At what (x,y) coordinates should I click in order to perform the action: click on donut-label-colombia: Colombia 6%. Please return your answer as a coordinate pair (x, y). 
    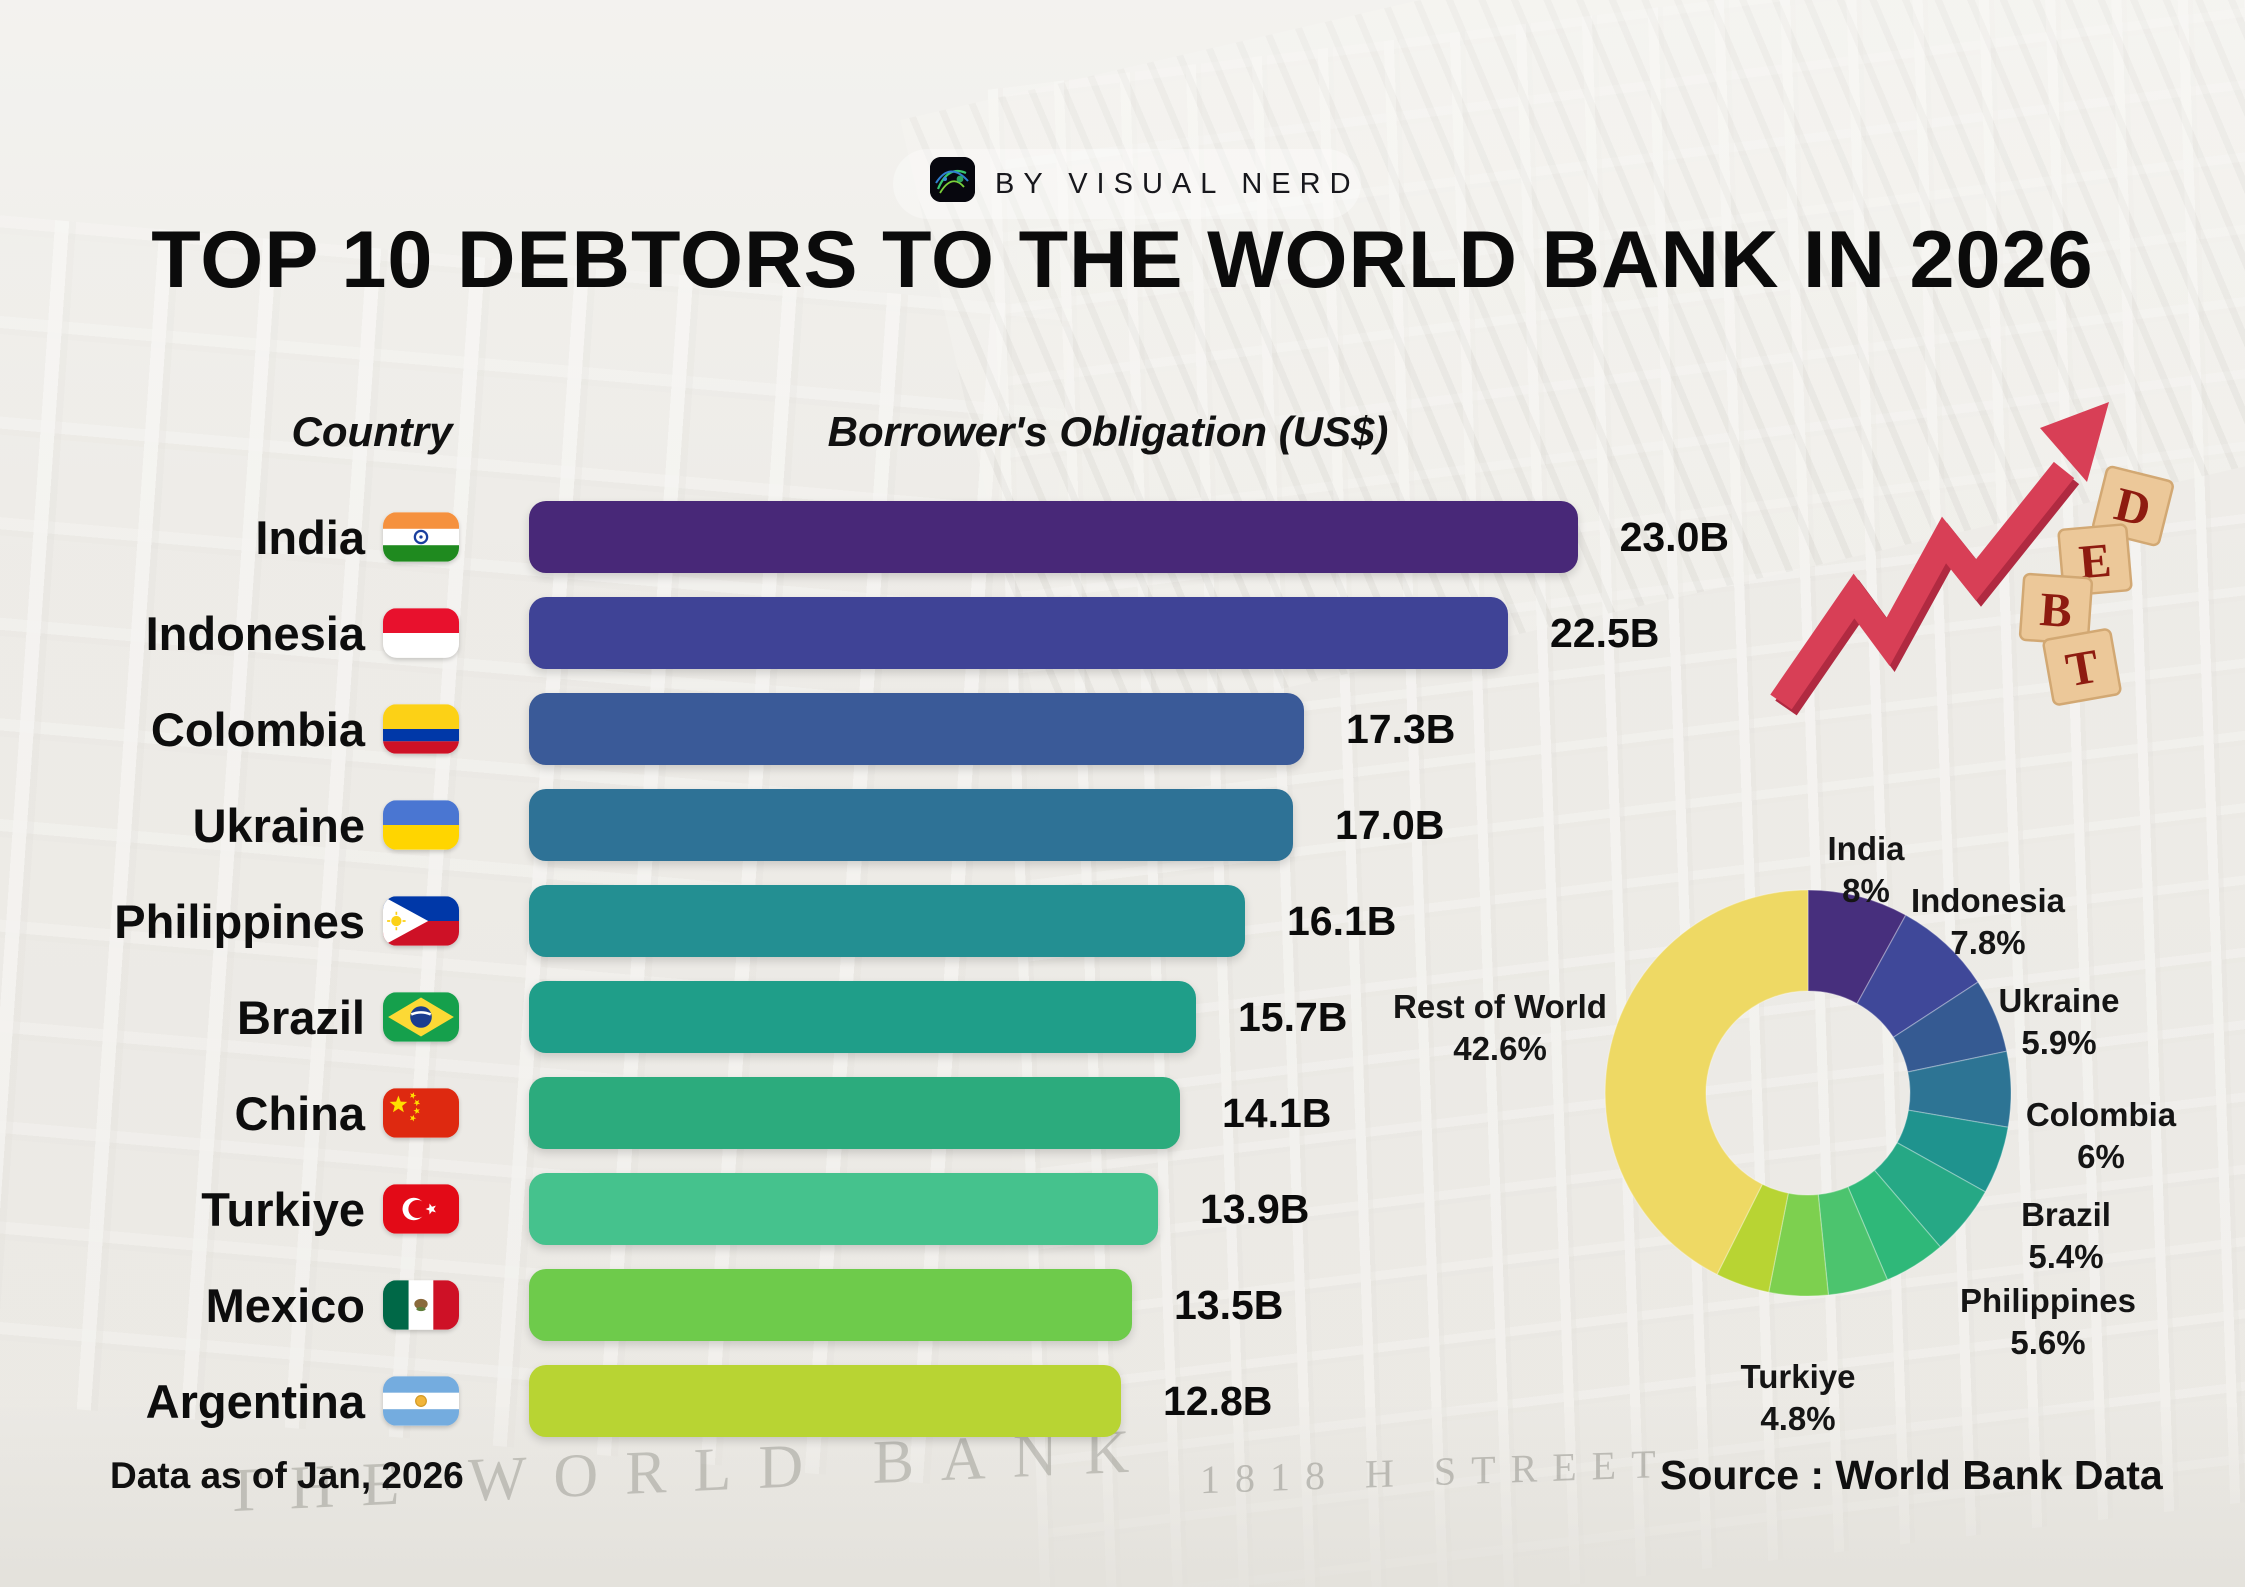
    Looking at the image, I should click on (2101, 1135).